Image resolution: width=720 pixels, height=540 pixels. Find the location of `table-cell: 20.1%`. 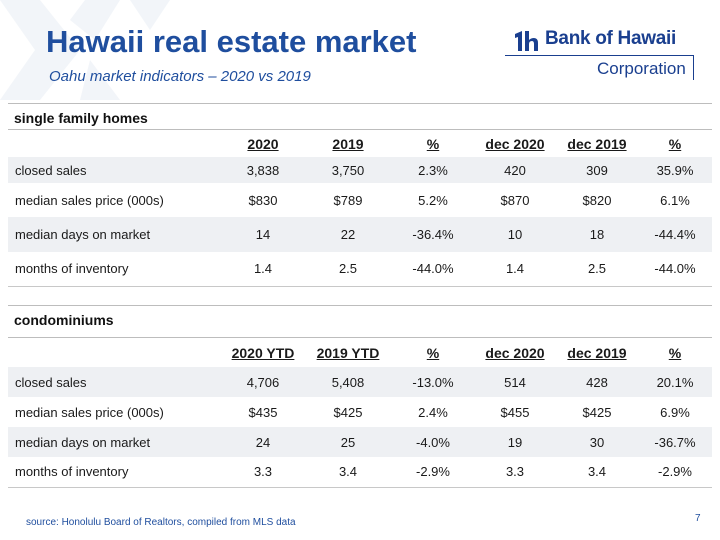

table-cell: 20.1% is located at coordinates (675, 382).